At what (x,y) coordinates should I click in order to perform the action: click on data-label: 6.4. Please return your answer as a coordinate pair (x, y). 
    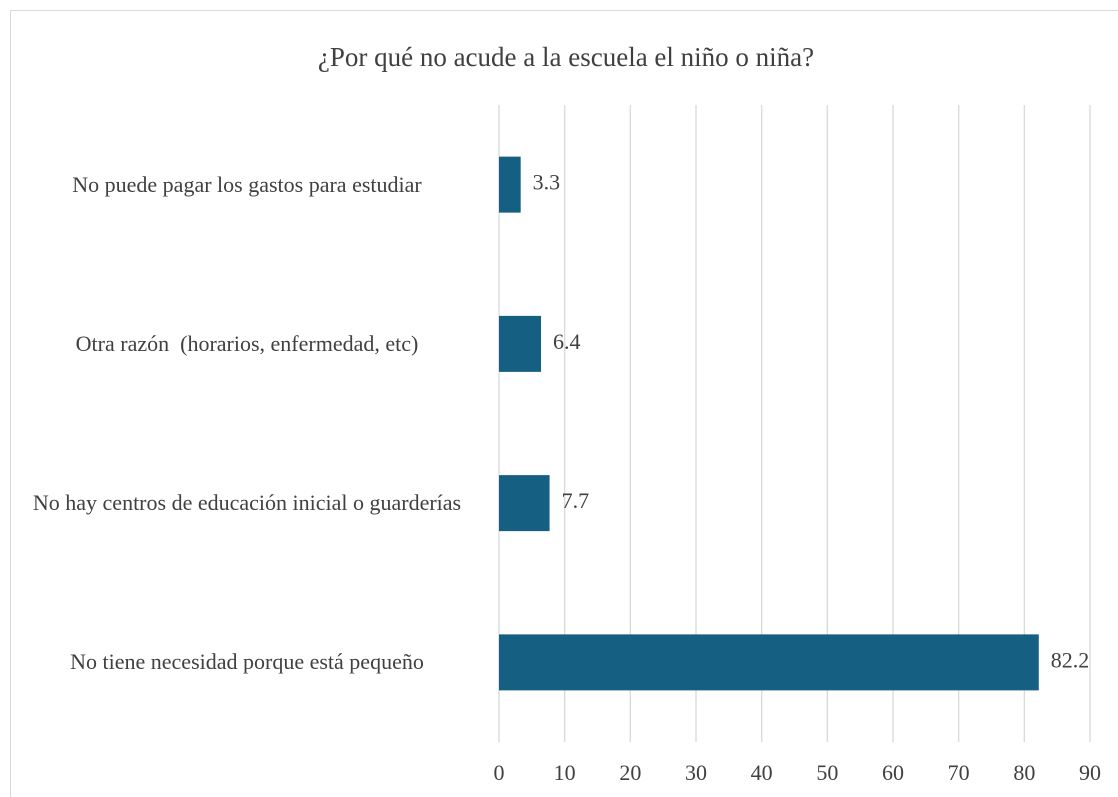
    Looking at the image, I should click on (567, 341).